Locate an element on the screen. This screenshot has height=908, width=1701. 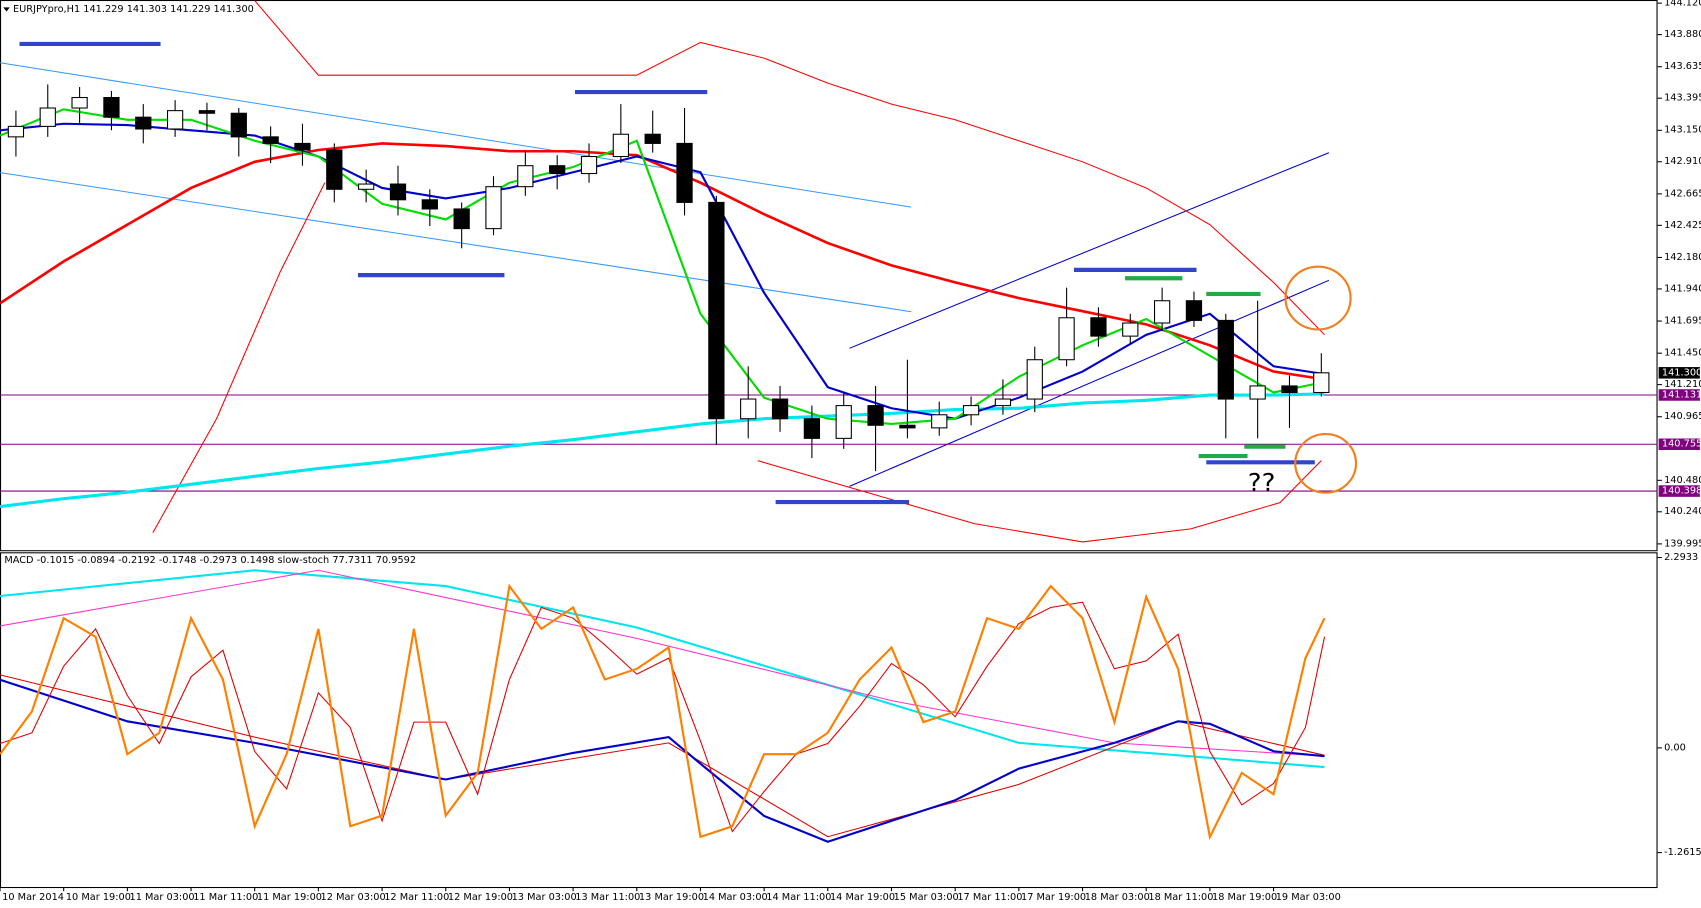
y-tick-label: 140.240 is located at coordinates (1682, 511).